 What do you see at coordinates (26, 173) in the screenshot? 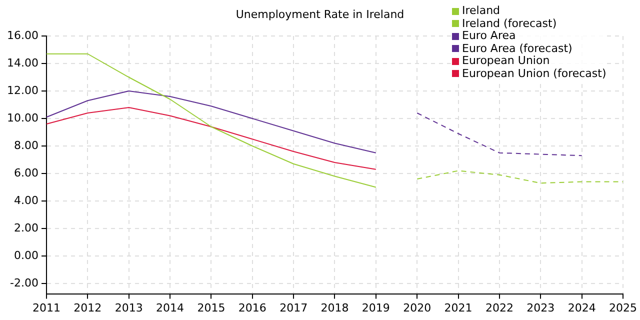
I see `y-tick-label: 6.00` at bounding box center [26, 173].